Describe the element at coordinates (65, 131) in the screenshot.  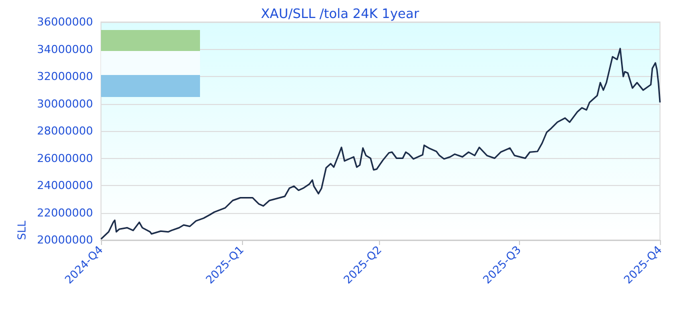
I see `y-tick-label: 28000000` at that location.